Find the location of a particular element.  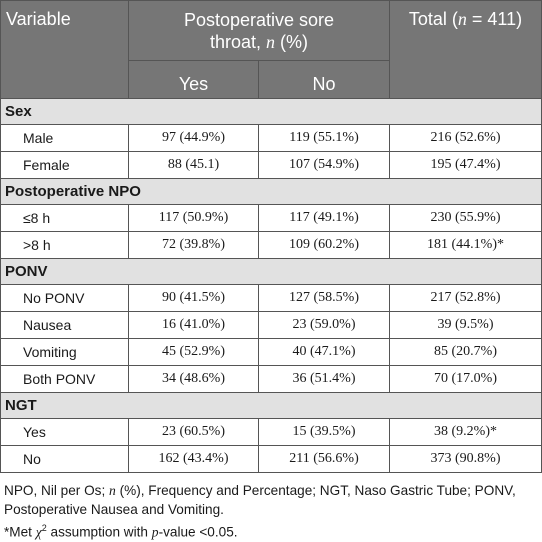

cell-no: 15 (39.5%) is located at coordinates (324, 432).